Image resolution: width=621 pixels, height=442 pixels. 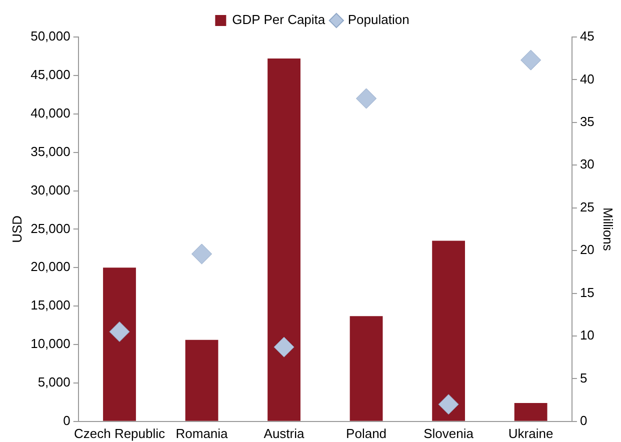 What do you see at coordinates (587, 164) in the screenshot?
I see `y2-tick-label: 30` at bounding box center [587, 164].